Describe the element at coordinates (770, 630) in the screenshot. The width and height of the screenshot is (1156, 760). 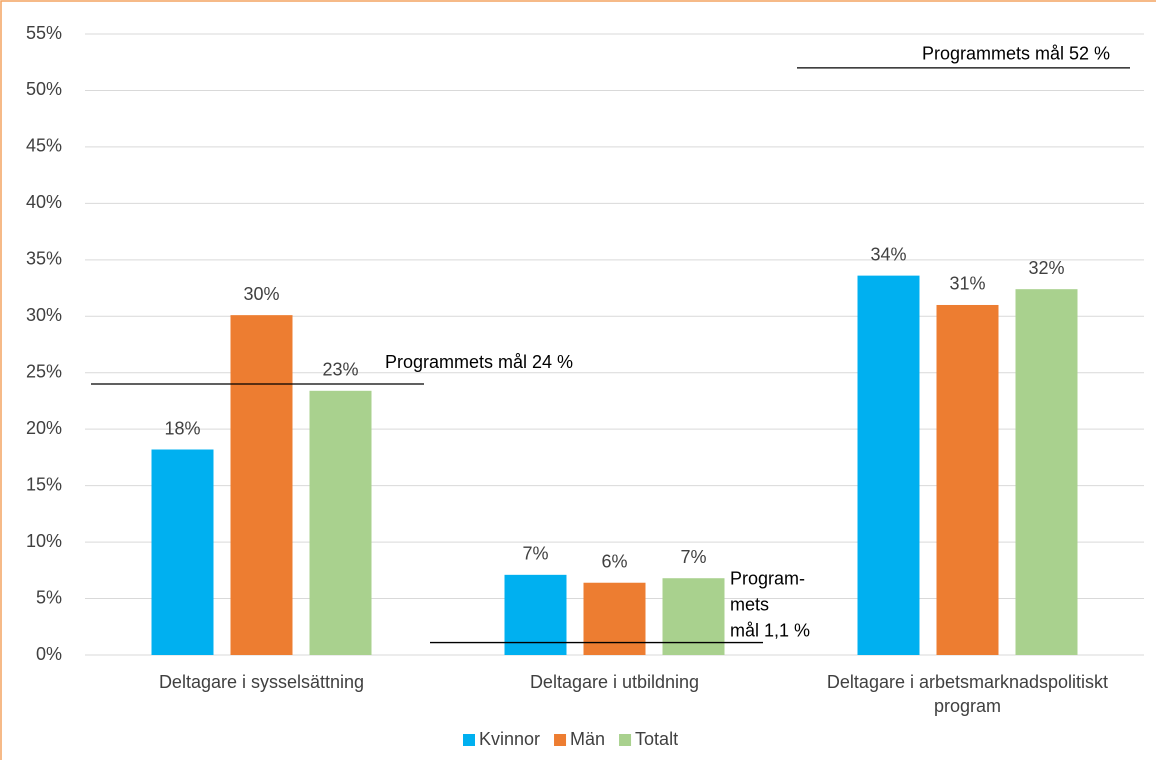
I see `target-label: mål 1,1 %` at that location.